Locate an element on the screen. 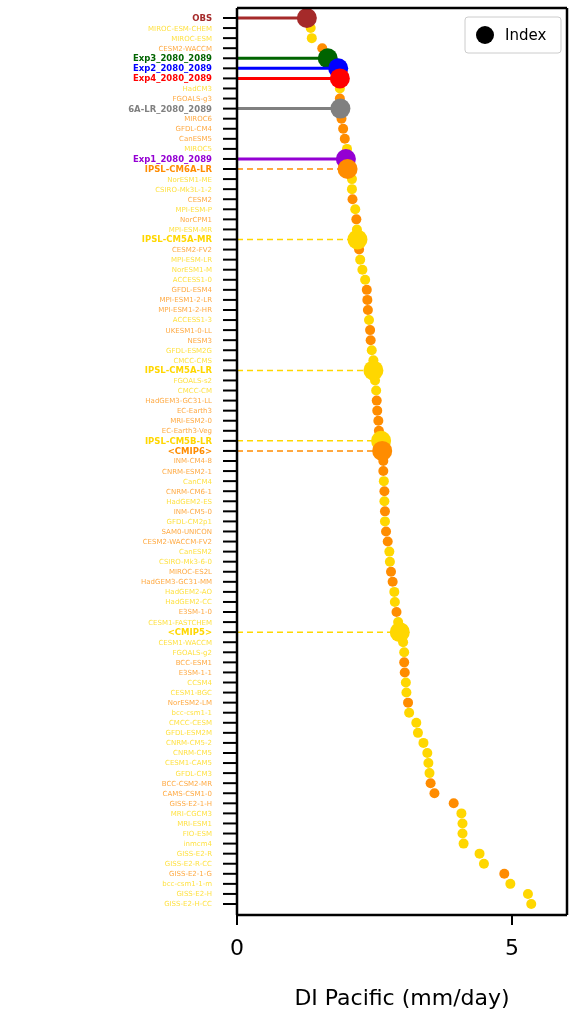 The width and height of the screenshot is (569, 1016). y-tick-label: IPSL-CM5B-LR is located at coordinates (178, 440).